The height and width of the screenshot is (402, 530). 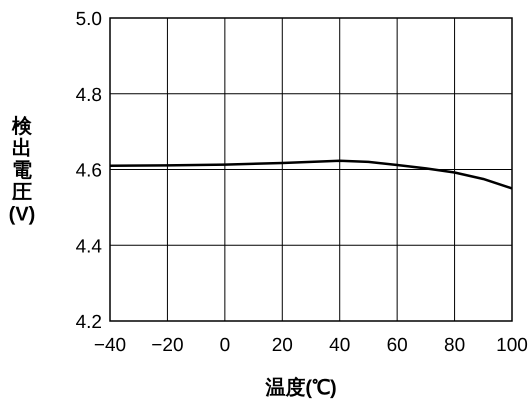 I want to click on y-tick-label: 4.6, so click(x=89, y=171).